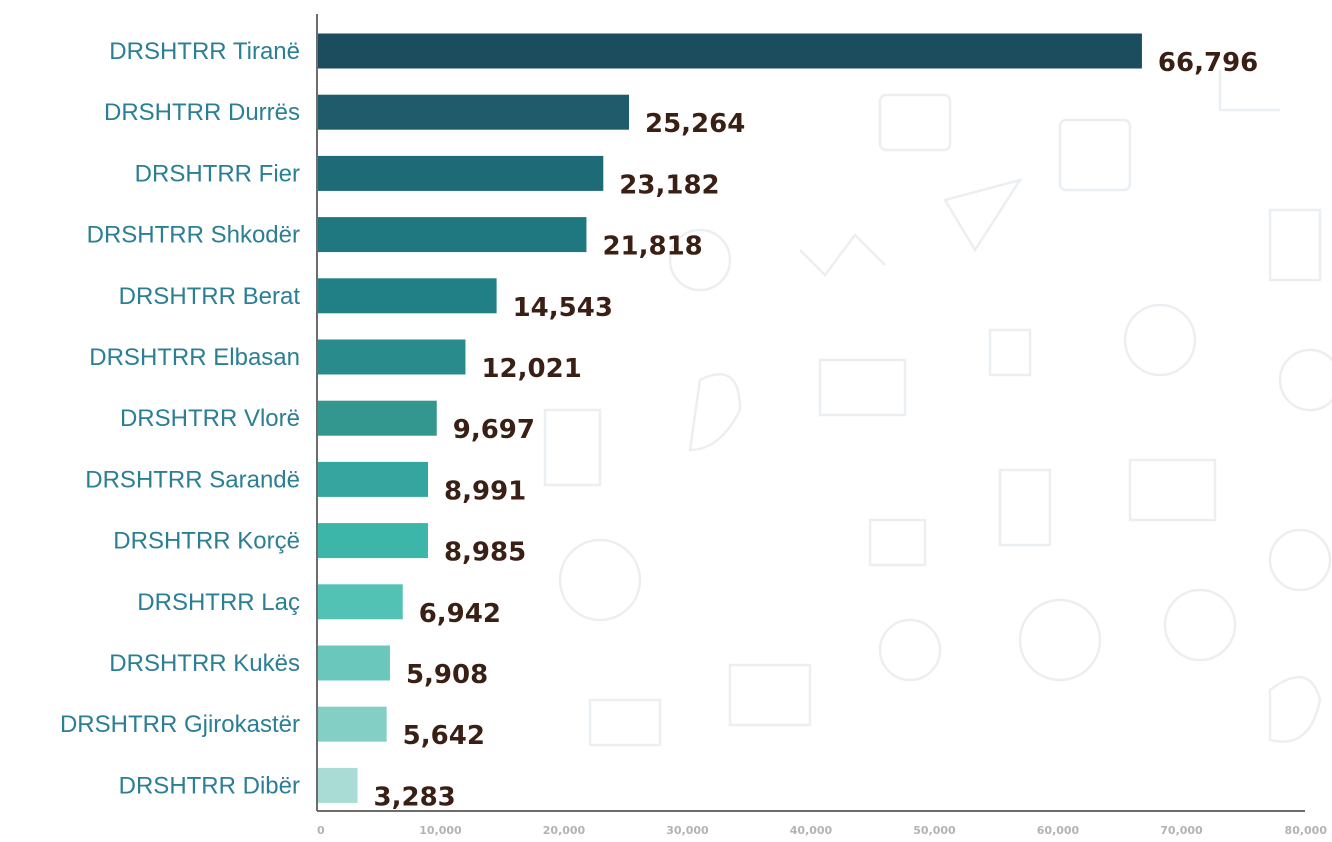  What do you see at coordinates (204, 51) in the screenshot?
I see `category-label: DRSHTRR Tiranë` at bounding box center [204, 51].